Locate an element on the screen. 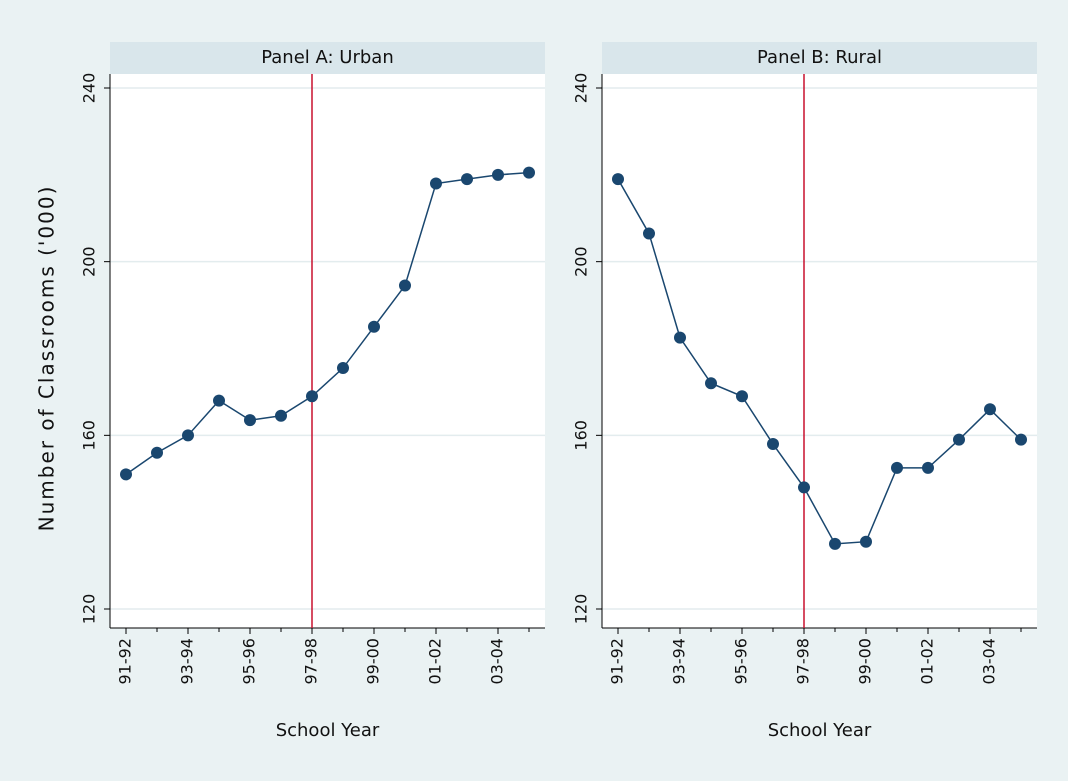 The image size is (1068, 781). panel-title: Panel B: Rural is located at coordinates (819, 57).